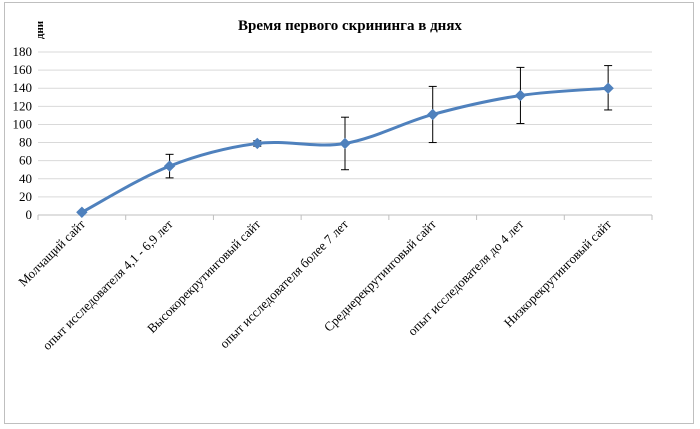 The width and height of the screenshot is (700, 429). I want to click on y-tick-label: 60, so click(25, 160).